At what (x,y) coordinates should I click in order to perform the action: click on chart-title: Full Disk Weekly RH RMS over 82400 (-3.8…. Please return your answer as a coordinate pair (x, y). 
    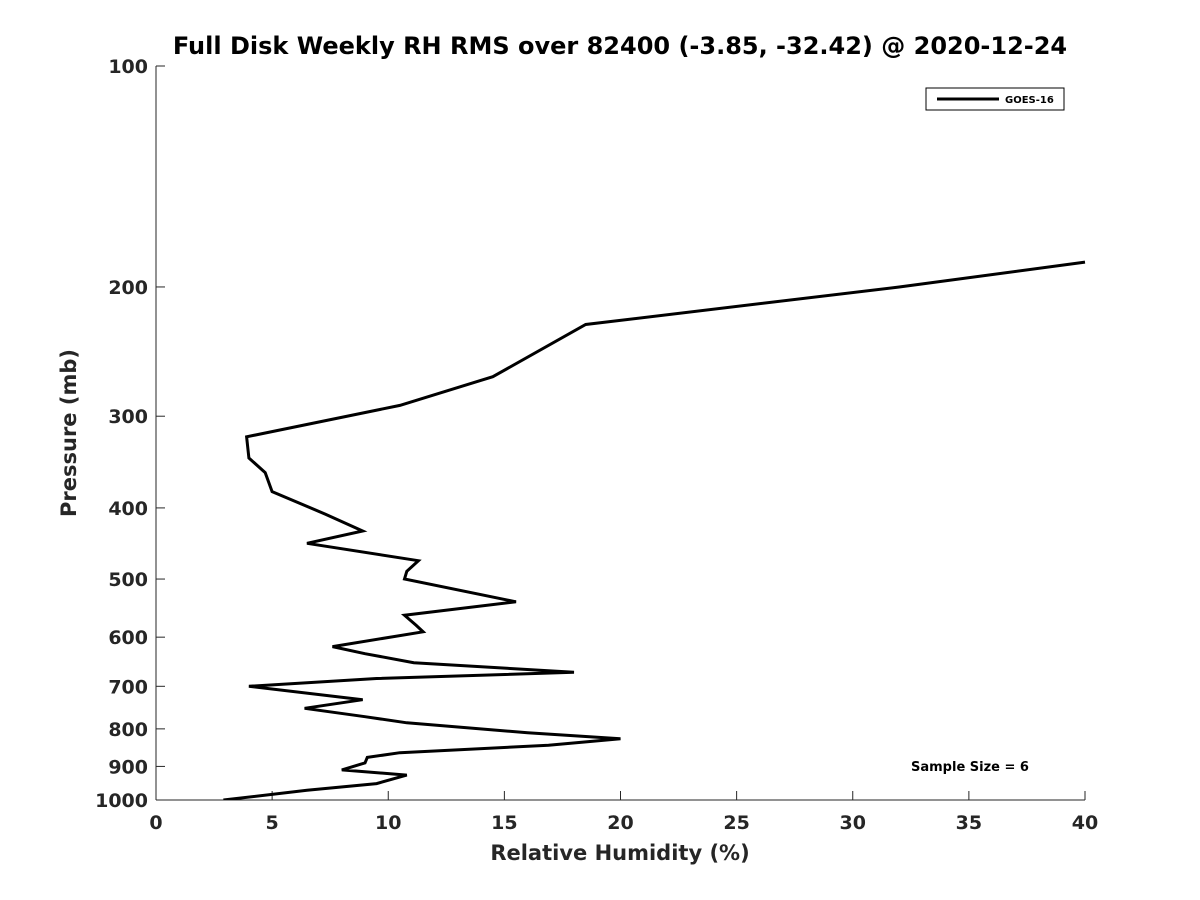
    Looking at the image, I should click on (620, 46).